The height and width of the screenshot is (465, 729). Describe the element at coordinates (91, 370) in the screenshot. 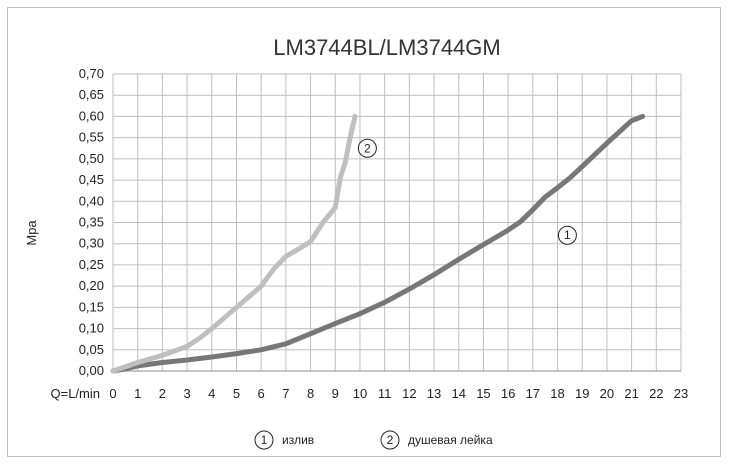

I see `y-tick-label: 0,00` at that location.